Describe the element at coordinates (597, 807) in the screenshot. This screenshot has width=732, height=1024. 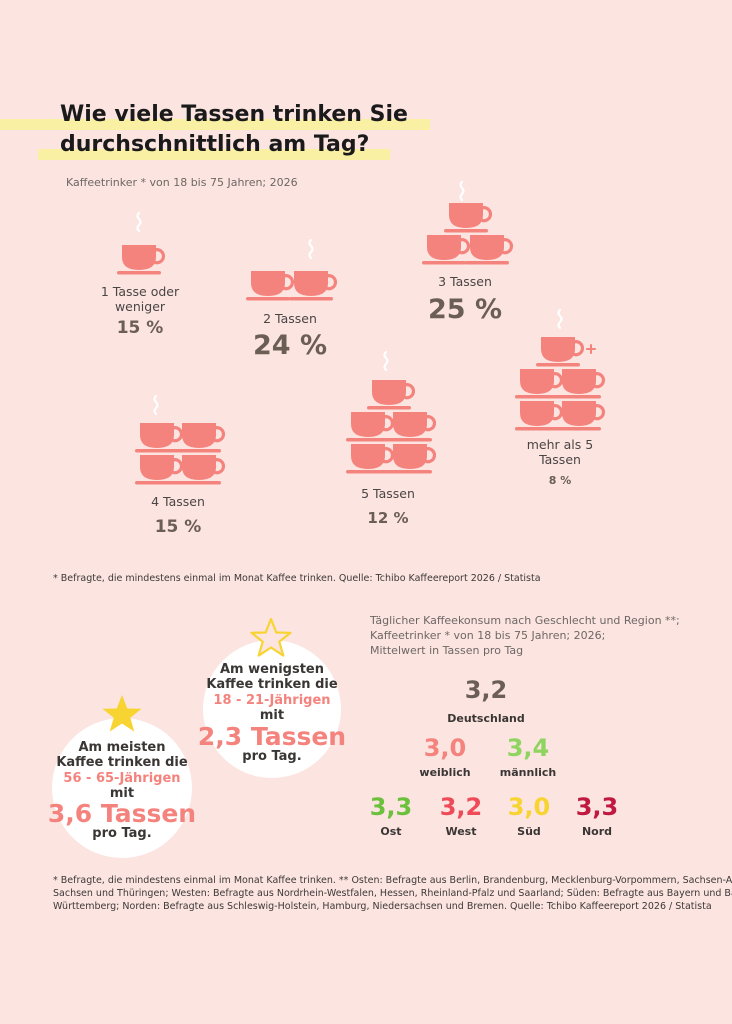
I see `value-nord: 3,3` at that location.